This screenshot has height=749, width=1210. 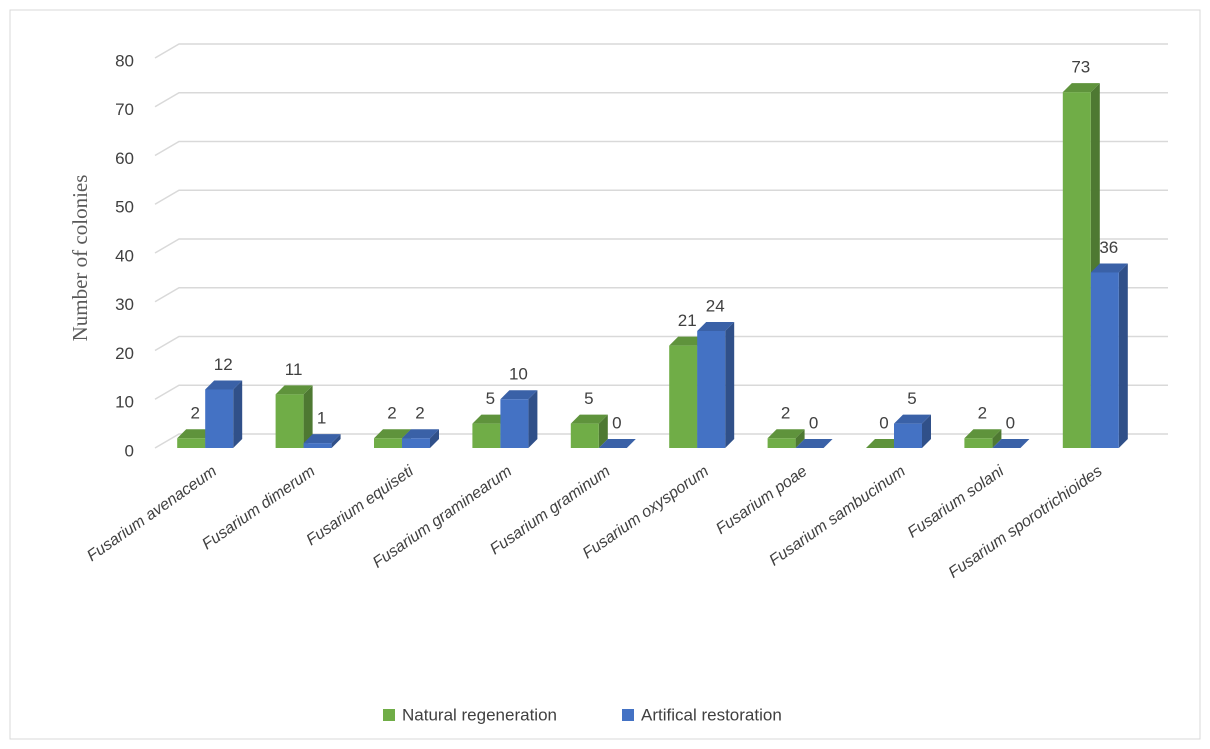 What do you see at coordinates (124, 158) in the screenshot?
I see `y-tick-label: 60` at bounding box center [124, 158].